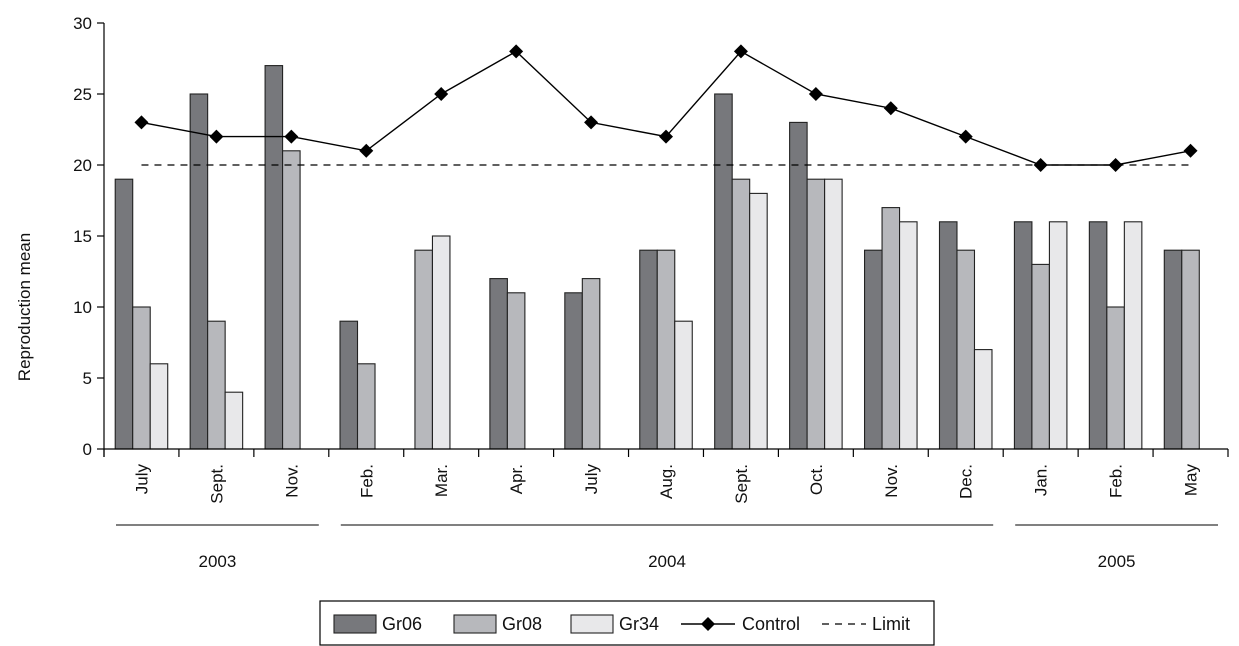 The width and height of the screenshot is (1239, 646). Describe the element at coordinates (771, 624) in the screenshot. I see `legend-label-control: Control` at that location.